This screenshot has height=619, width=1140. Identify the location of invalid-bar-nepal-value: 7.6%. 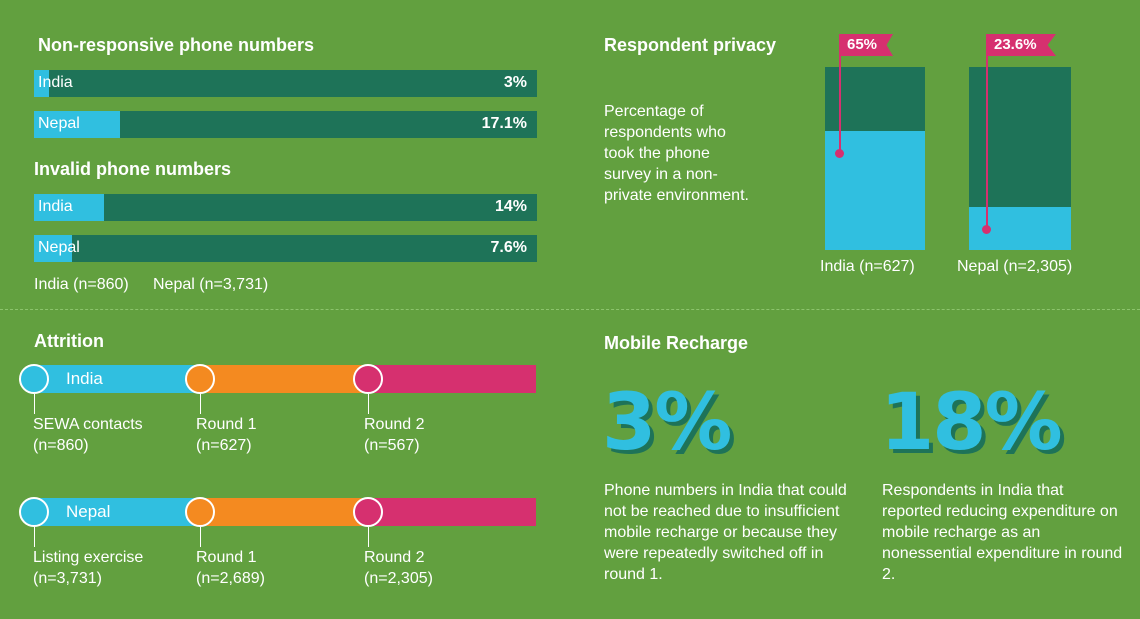
(508, 247).